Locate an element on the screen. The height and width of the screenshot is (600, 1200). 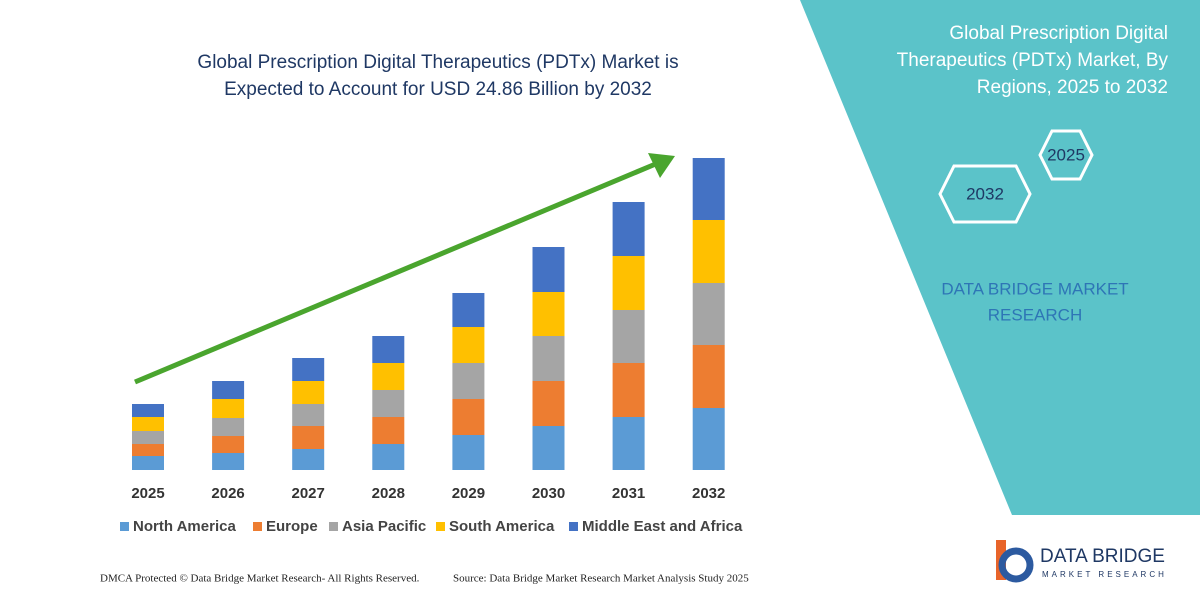
x-tick-label: 2026 is located at coordinates (227, 493).